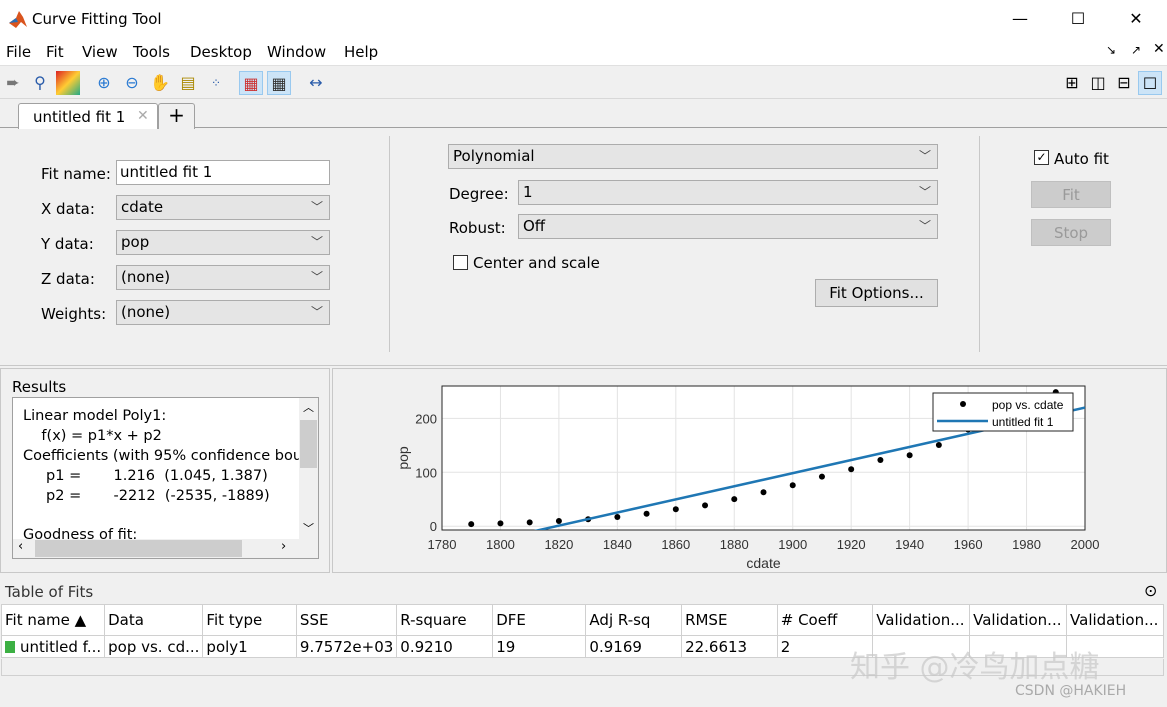  What do you see at coordinates (13, 82) in the screenshot?
I see `pan-back-icon: ➨` at bounding box center [13, 82].